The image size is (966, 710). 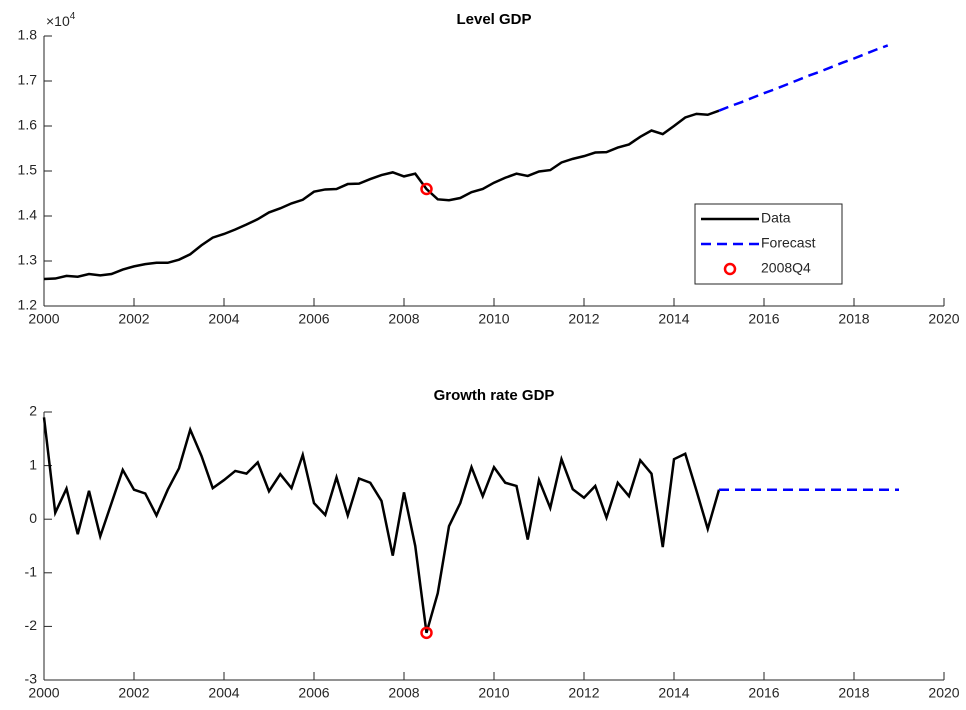 What do you see at coordinates (28, 125) in the screenshot?
I see `y-tick-label: 1.6` at bounding box center [28, 125].